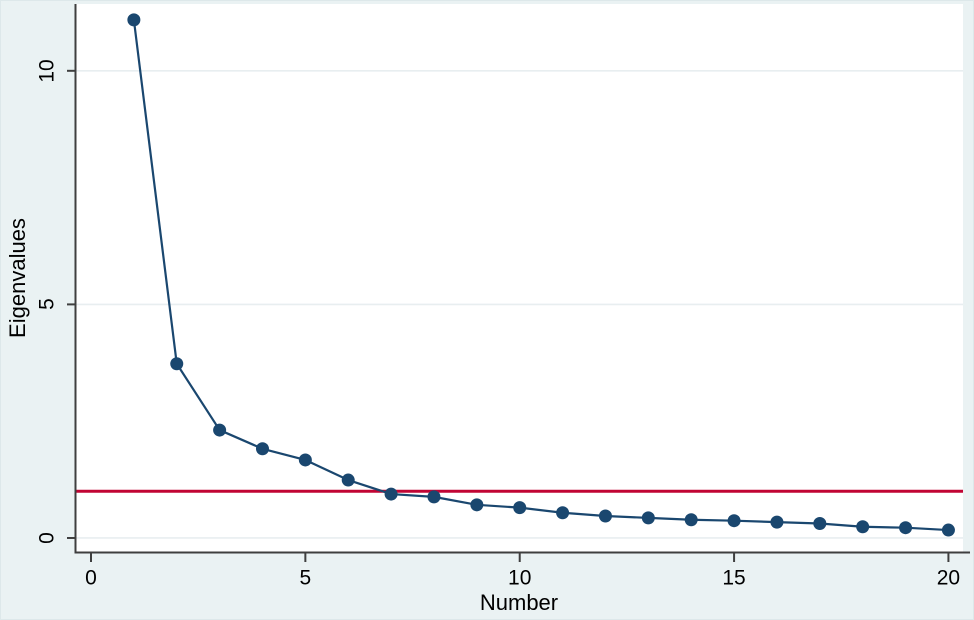 This screenshot has height=620, width=974. What do you see at coordinates (948, 578) in the screenshot?
I see `x-tick-label: 20` at bounding box center [948, 578].